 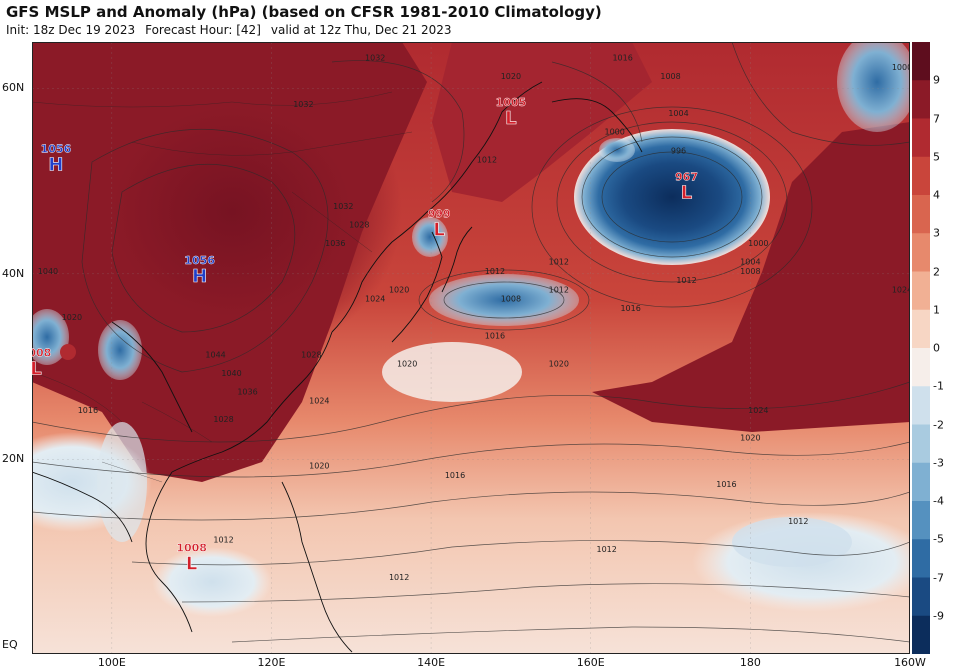 I want to click on colorbar-tick-label: -7, so click(x=938, y=577).